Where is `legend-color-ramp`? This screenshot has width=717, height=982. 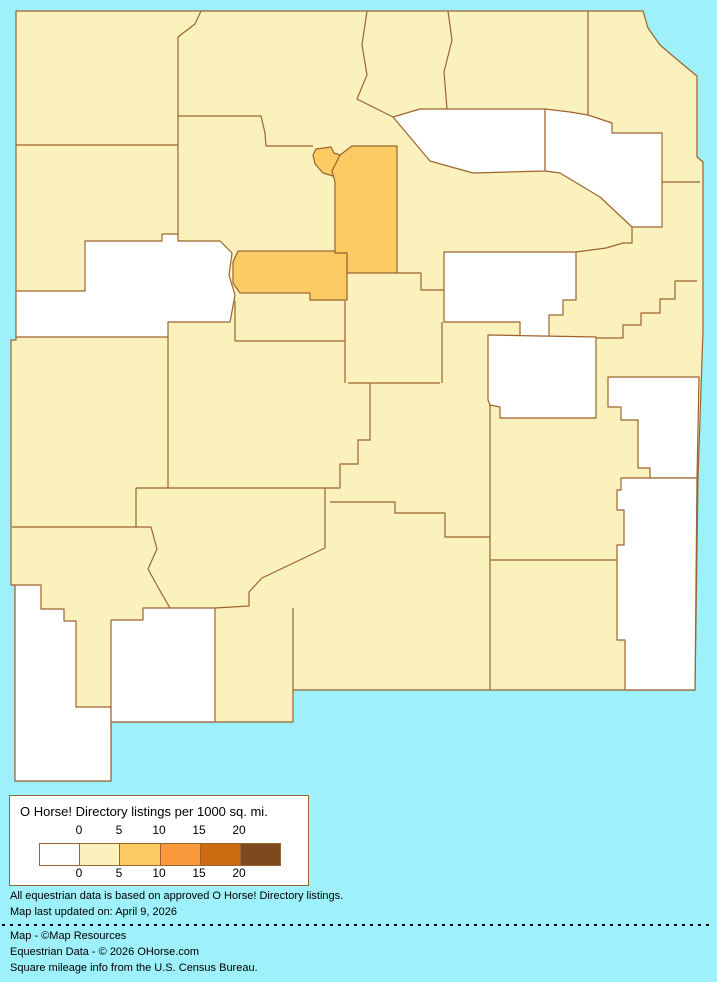 legend-color-ramp is located at coordinates (160, 854).